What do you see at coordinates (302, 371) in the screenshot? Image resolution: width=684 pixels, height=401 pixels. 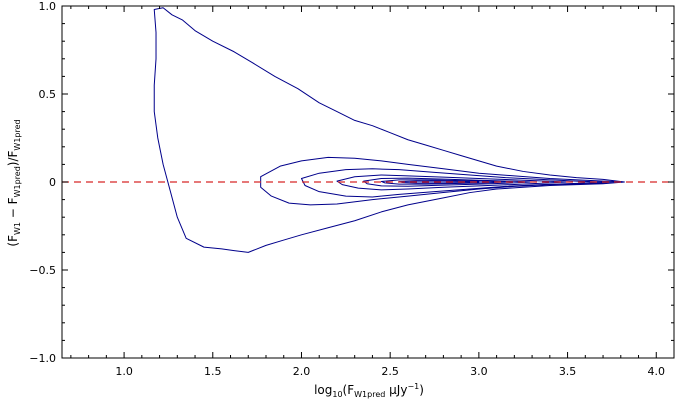 I see `x-tick-label: 2.0` at bounding box center [302, 371].